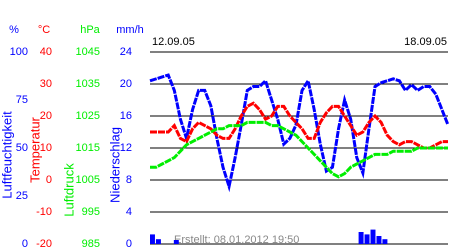 Image resolution: width=450 pixels, height=250 pixels. I want to click on y-tick-label: 40, so click(46, 52).